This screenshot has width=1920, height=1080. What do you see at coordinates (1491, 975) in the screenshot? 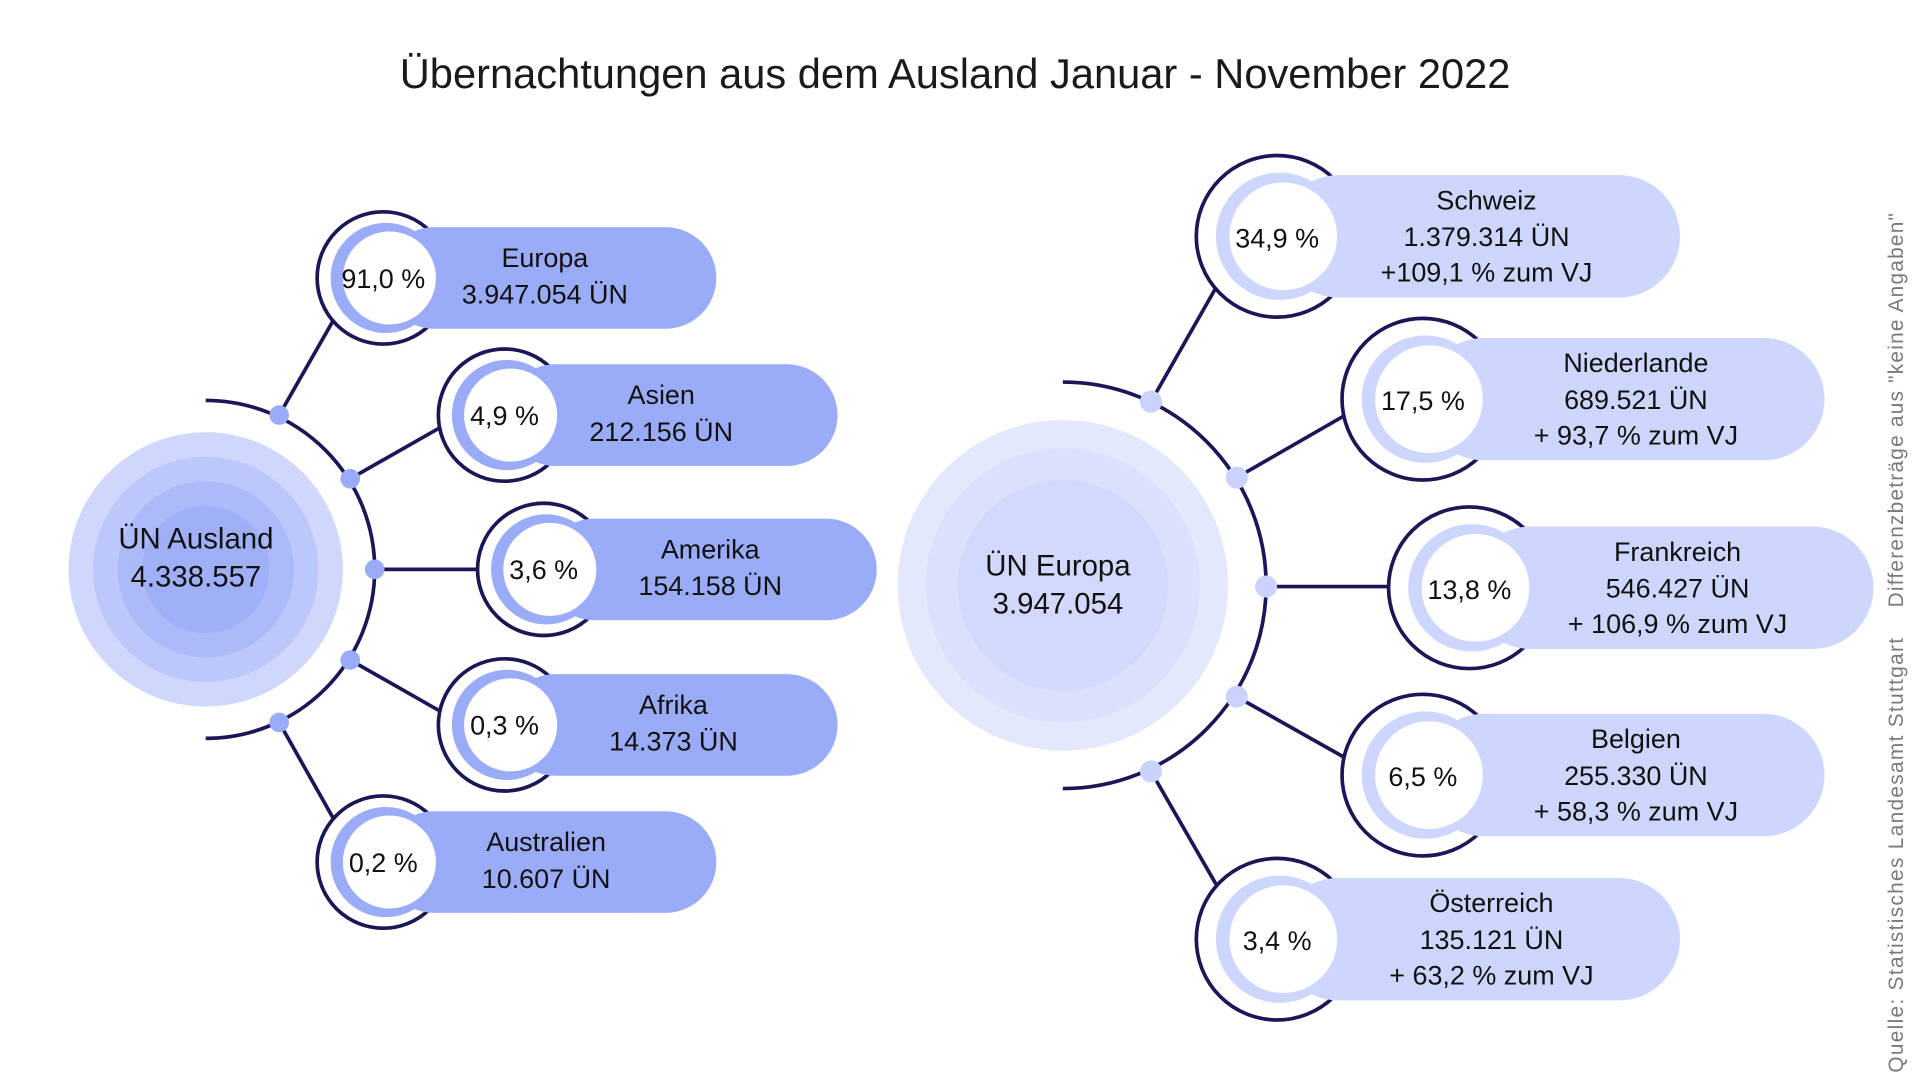
I see `item-change: + 63,2 % zum VJ` at bounding box center [1491, 975].